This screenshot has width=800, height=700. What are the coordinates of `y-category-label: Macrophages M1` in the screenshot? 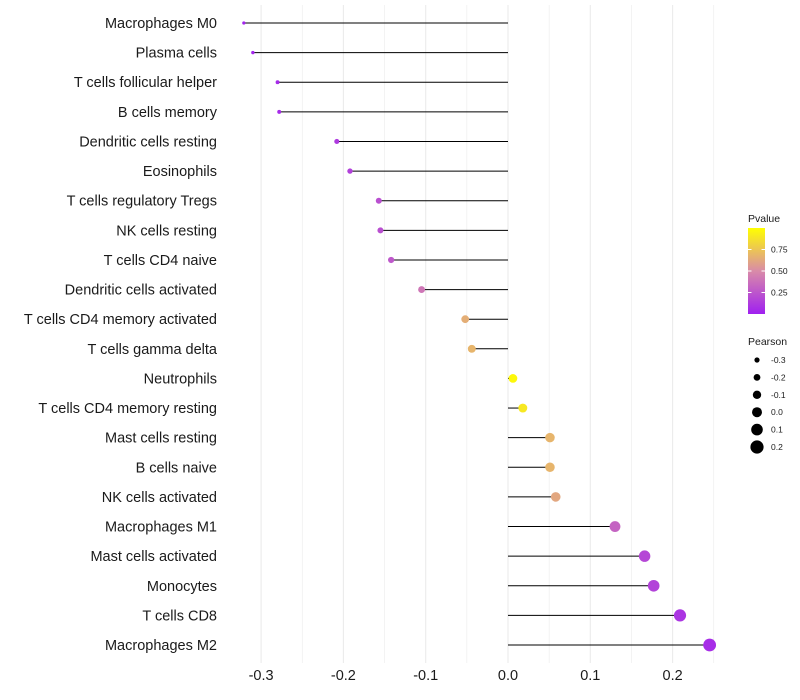 It's located at (161, 528).